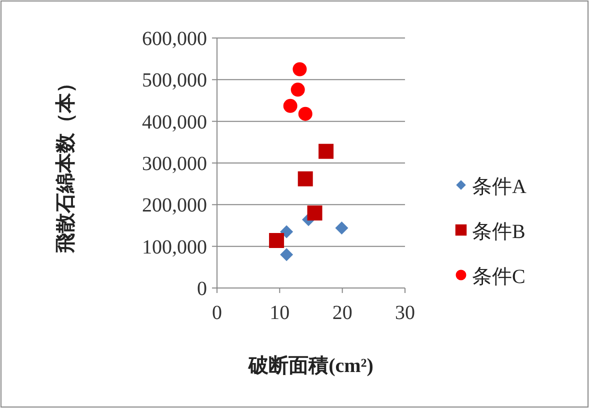 This screenshot has height=408, width=589. What do you see at coordinates (174, 39) in the screenshot?
I see `y-tick-label: 600,000` at bounding box center [174, 39].